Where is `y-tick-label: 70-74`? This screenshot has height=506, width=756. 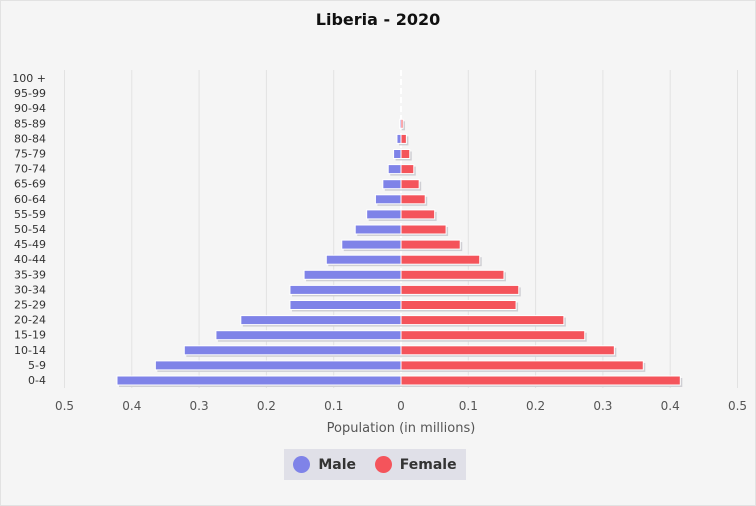 y-tick-label: 70-74 is located at coordinates (30, 169).